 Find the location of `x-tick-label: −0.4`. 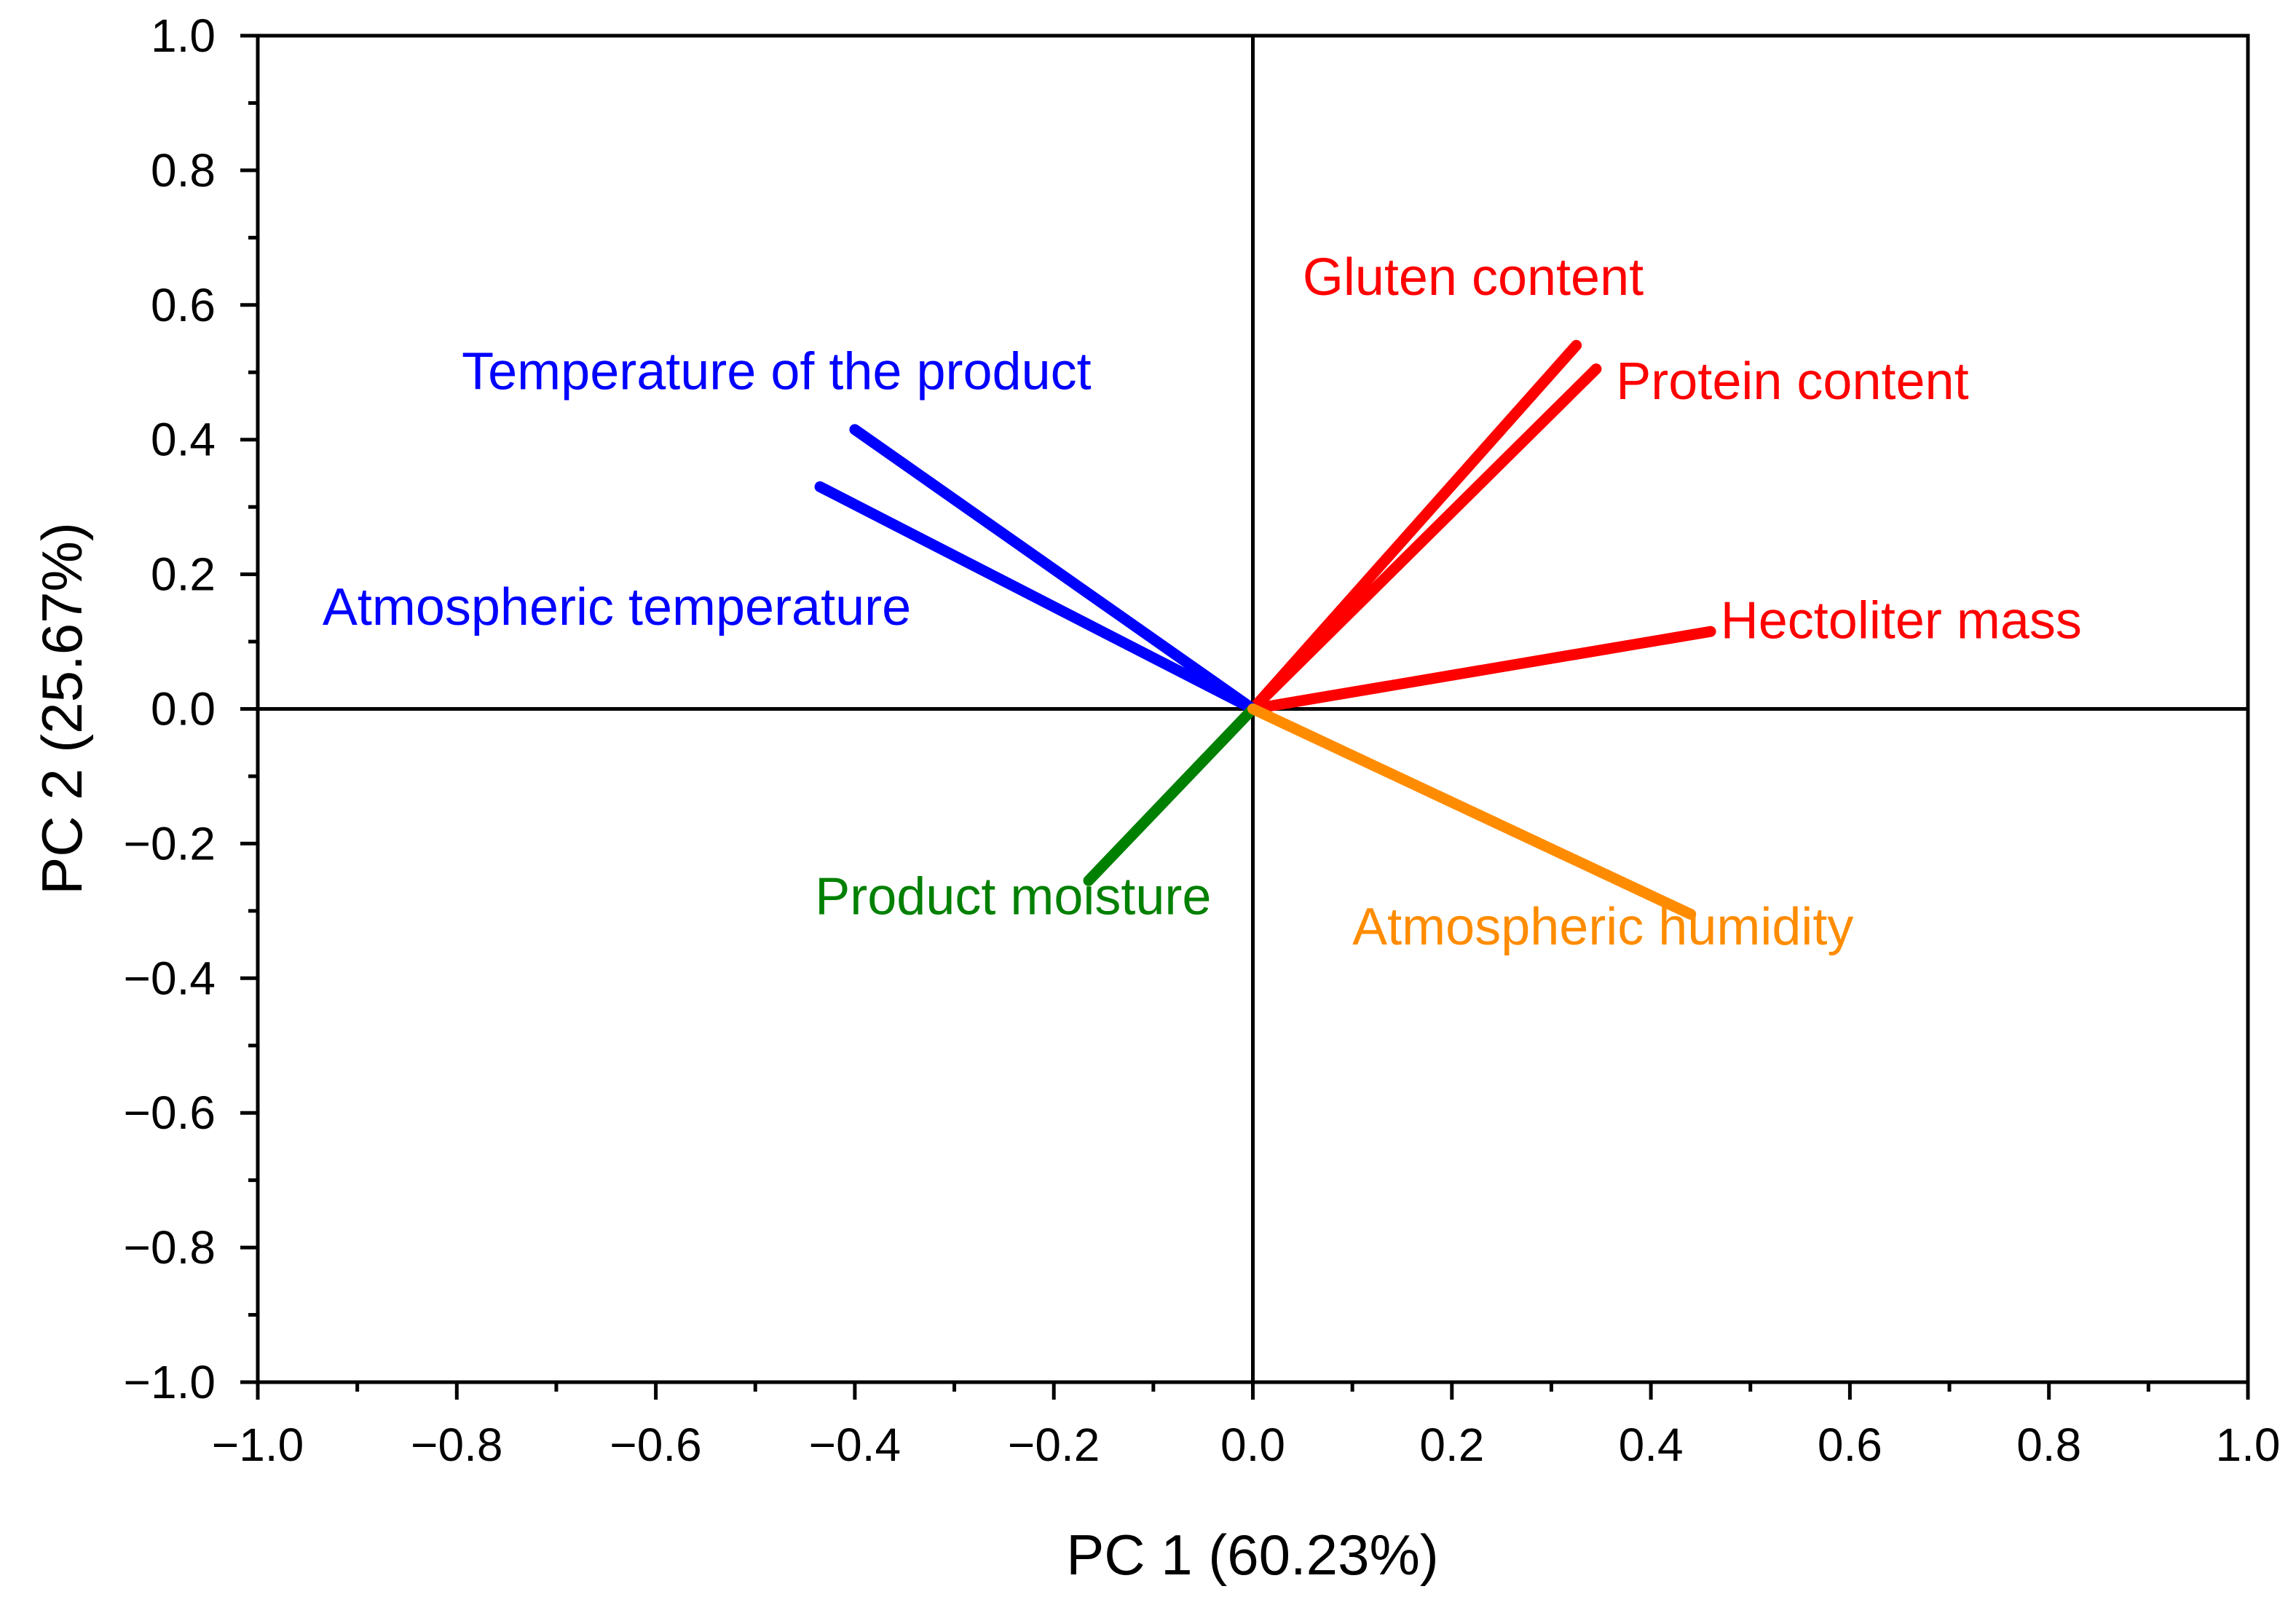

x-tick-label: −0.4 is located at coordinates (855, 1445).